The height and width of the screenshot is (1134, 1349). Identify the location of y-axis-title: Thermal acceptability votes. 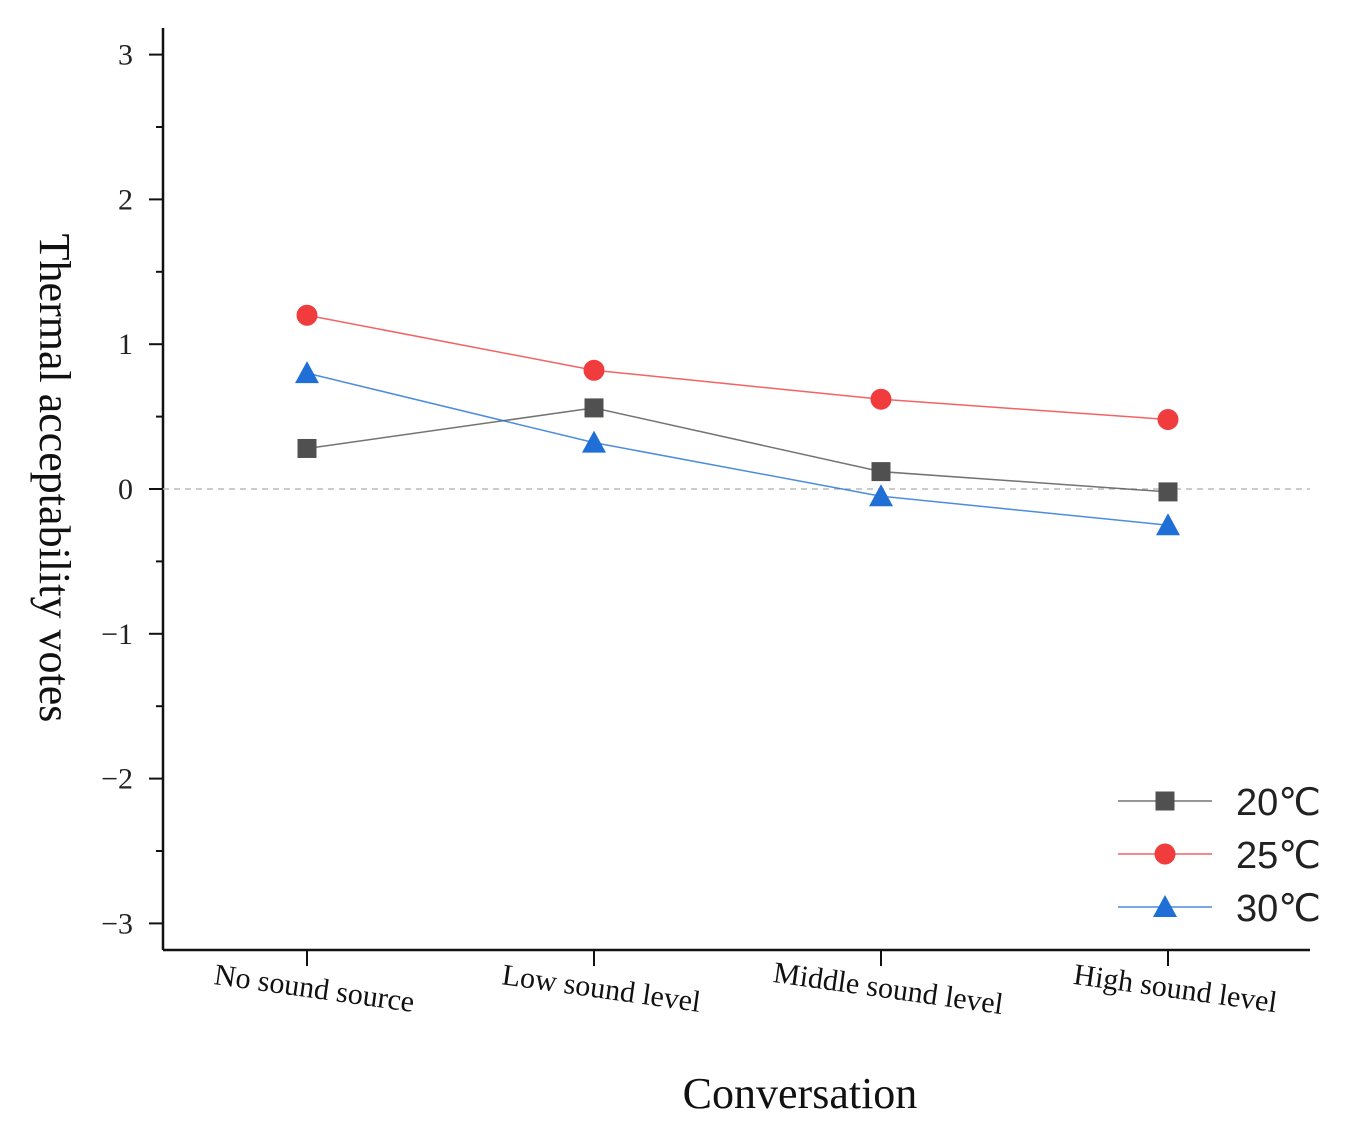
(54, 478).